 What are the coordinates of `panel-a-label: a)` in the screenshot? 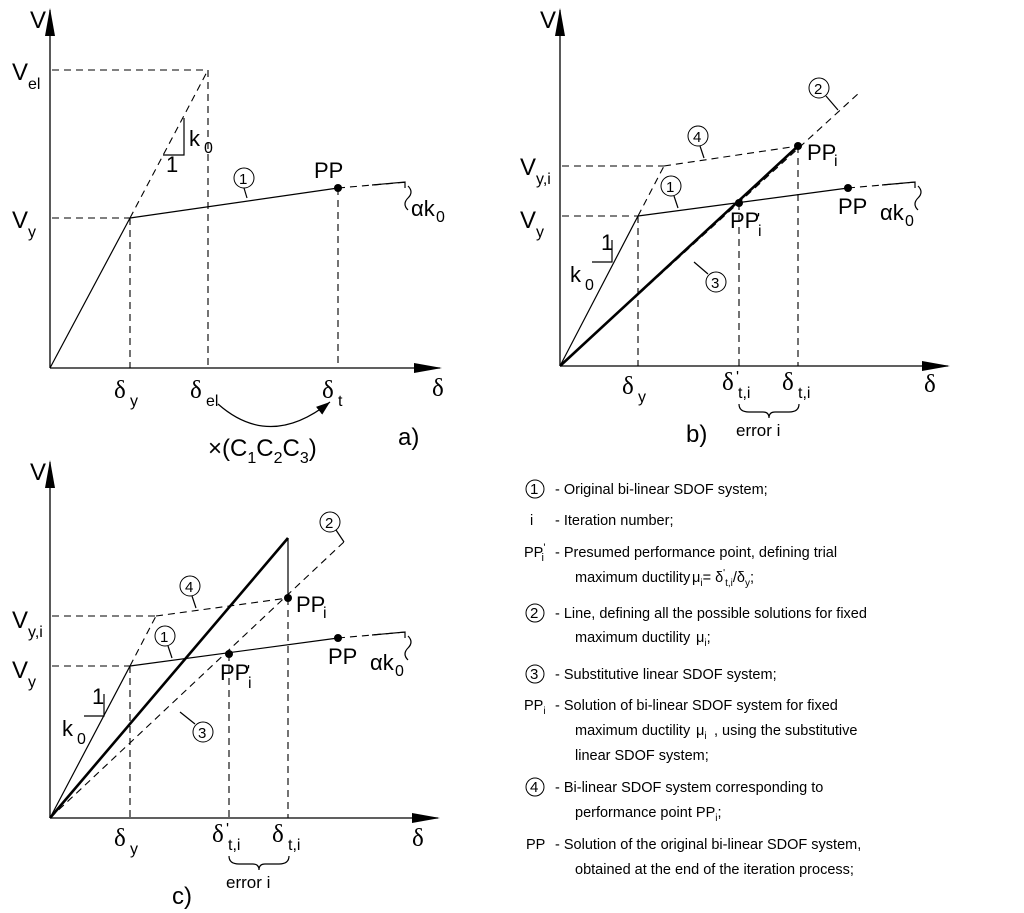 It's located at (408, 437).